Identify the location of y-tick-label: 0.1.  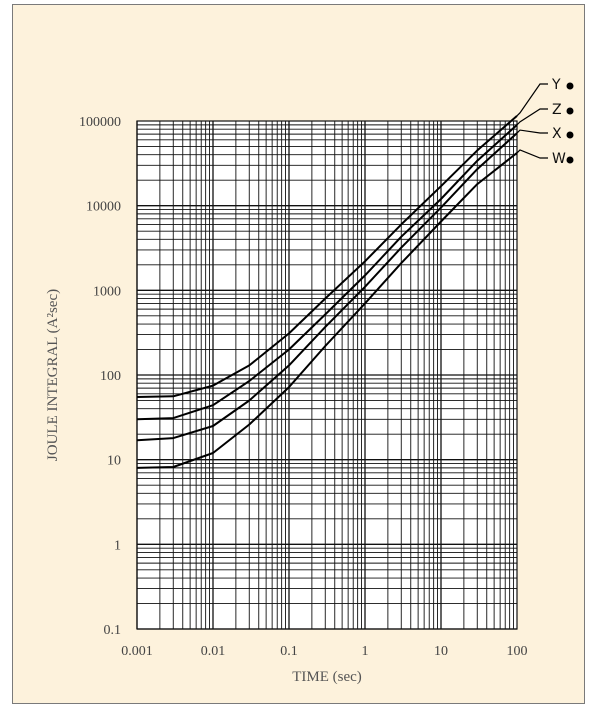
(113, 630).